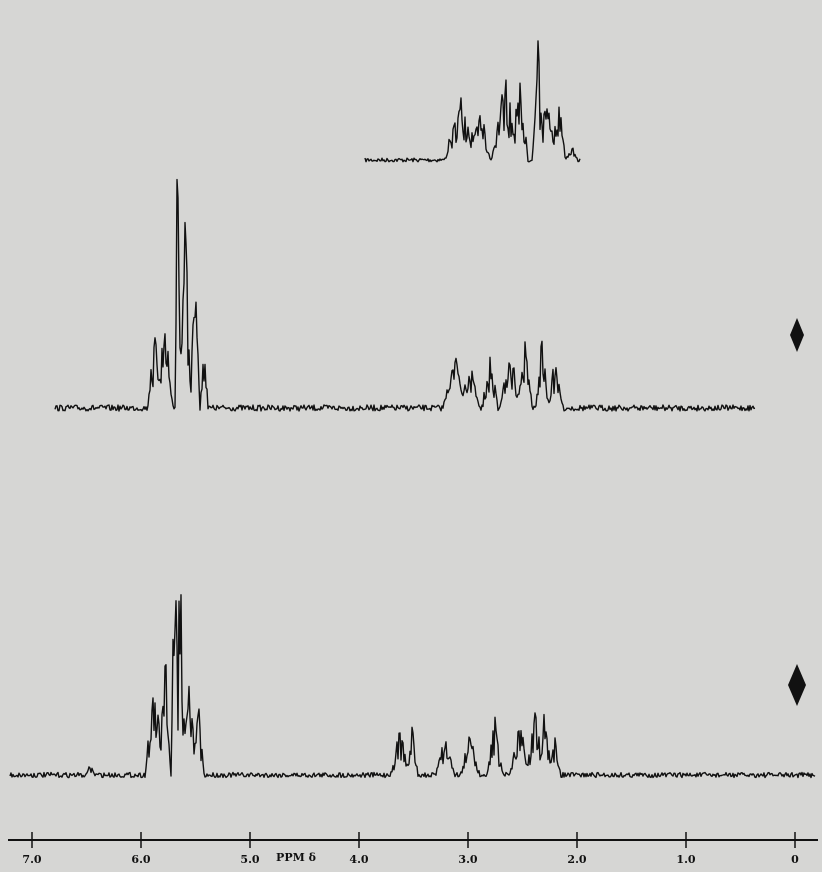  Describe the element at coordinates (296, 857) in the screenshot. I see `axis-label: PPM δ` at that location.